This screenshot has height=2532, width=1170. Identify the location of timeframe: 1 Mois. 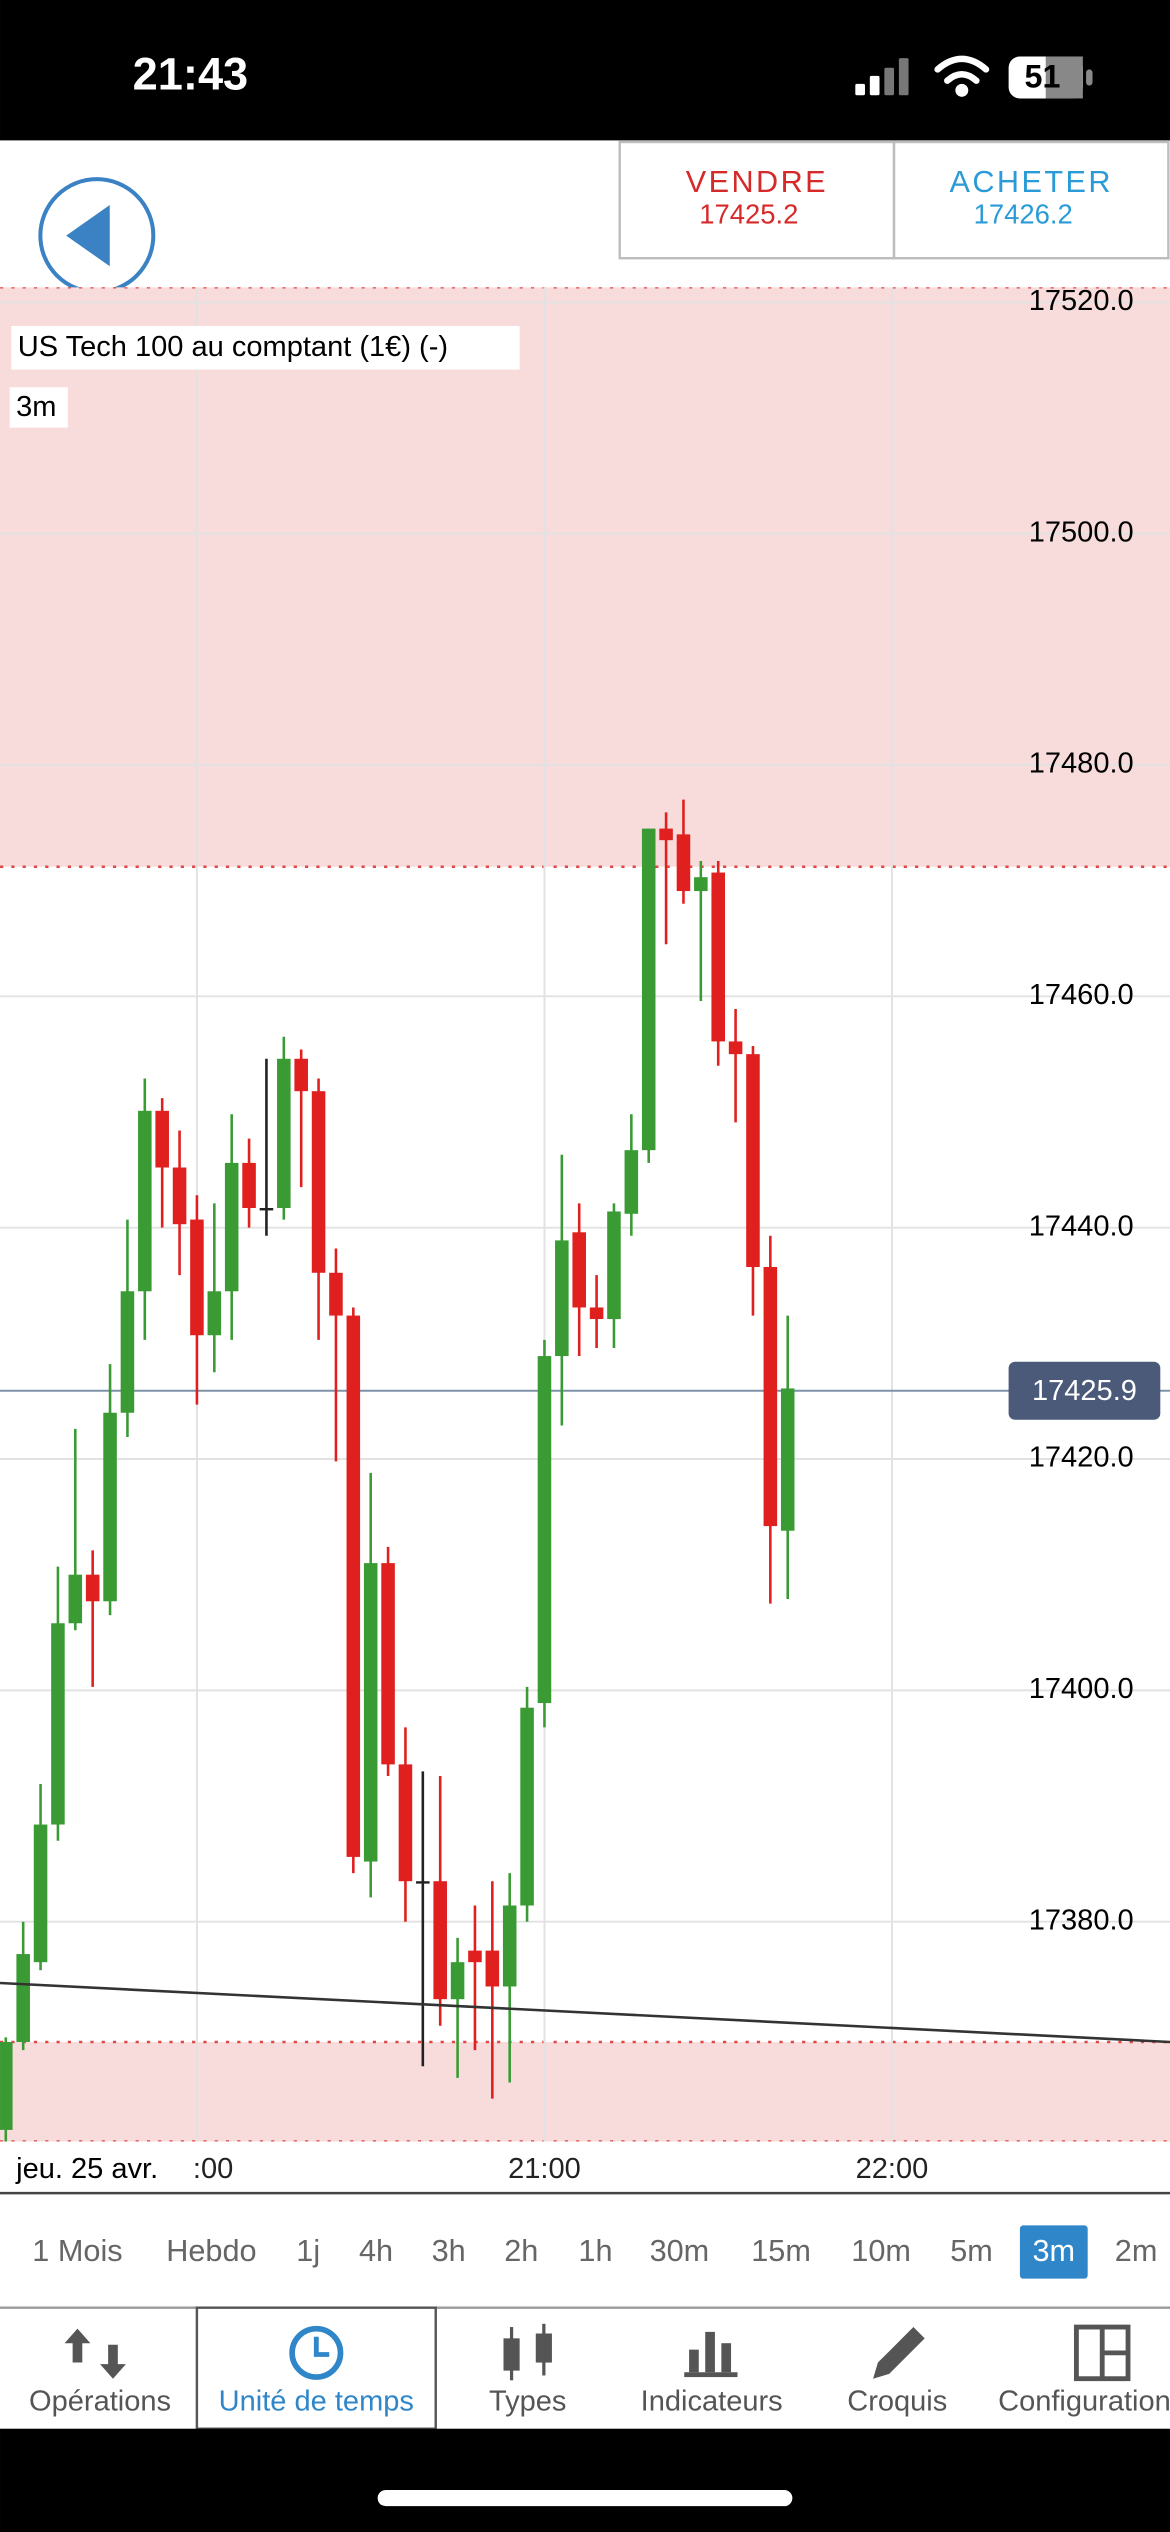
(77, 2251).